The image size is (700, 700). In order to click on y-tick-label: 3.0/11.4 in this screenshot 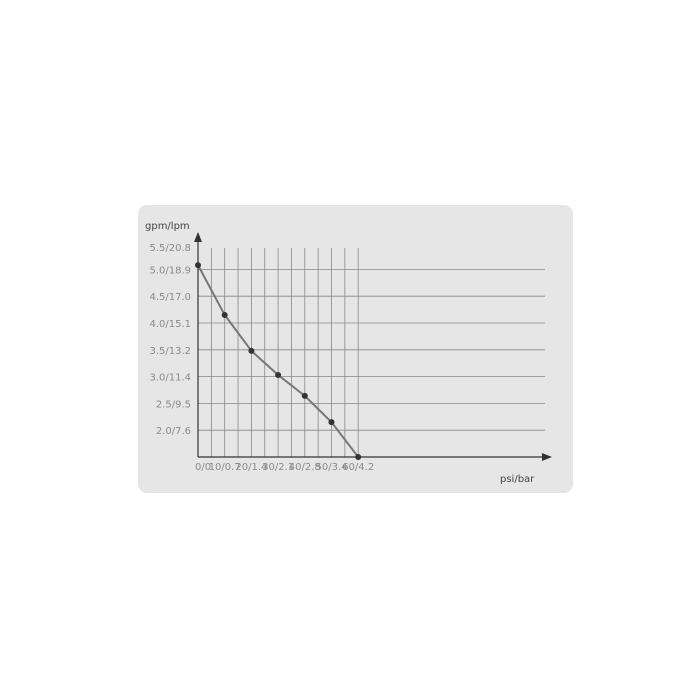, I will do `click(170, 378)`.